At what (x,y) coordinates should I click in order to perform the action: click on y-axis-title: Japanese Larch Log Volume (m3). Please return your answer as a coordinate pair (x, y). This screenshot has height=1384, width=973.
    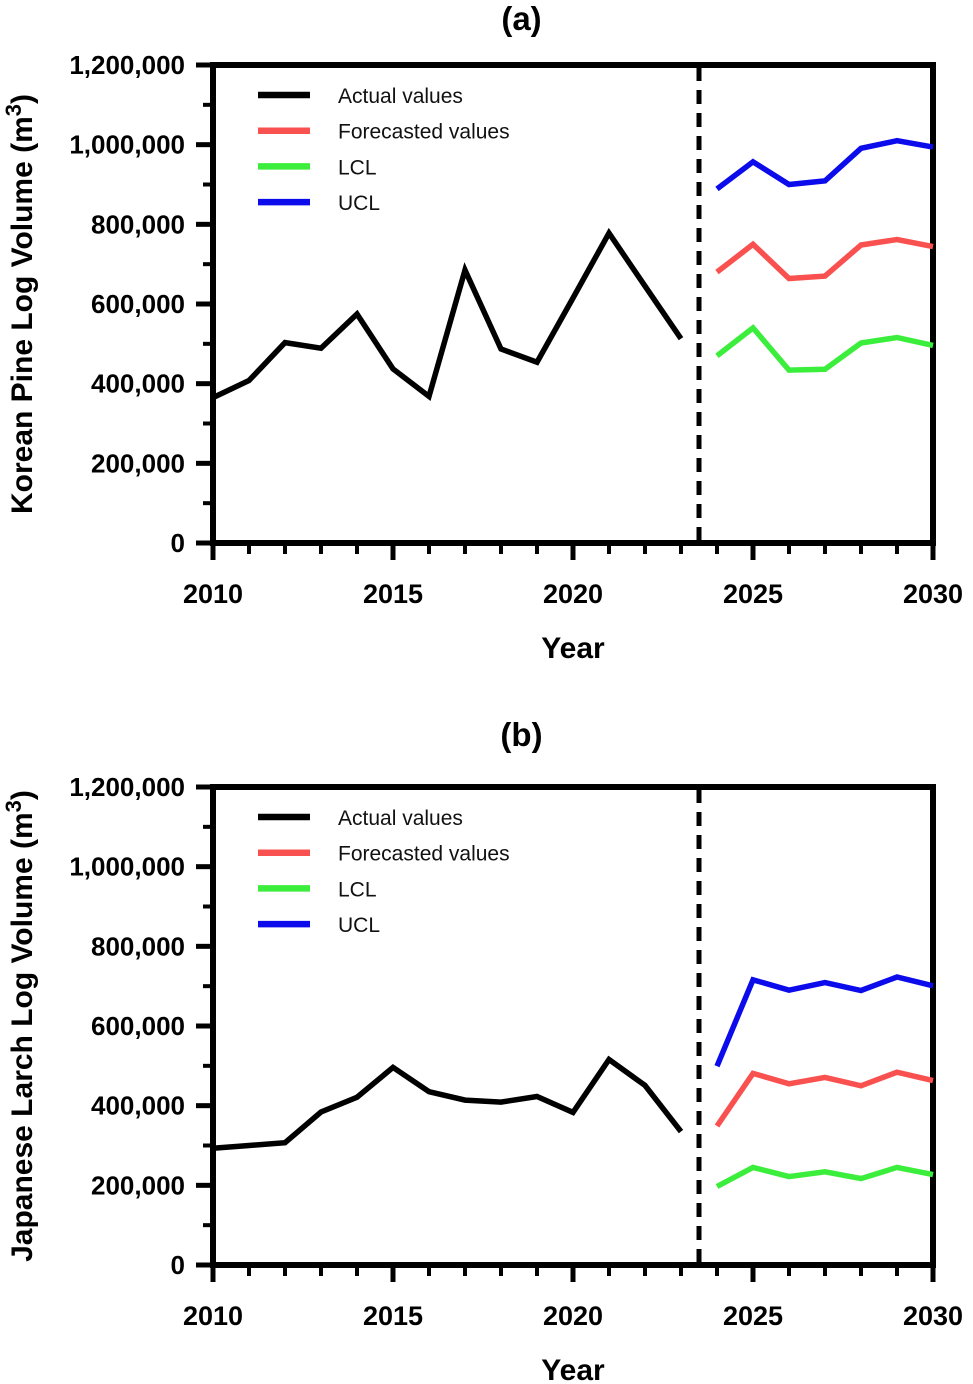
    Looking at the image, I should click on (20, 1026).